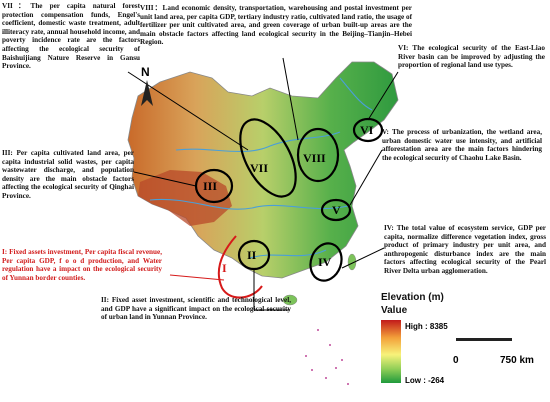 This screenshot has height=402, width=550. Describe the element at coordinates (394, 310) in the screenshot. I see `legend-subtitle: Value` at that location.